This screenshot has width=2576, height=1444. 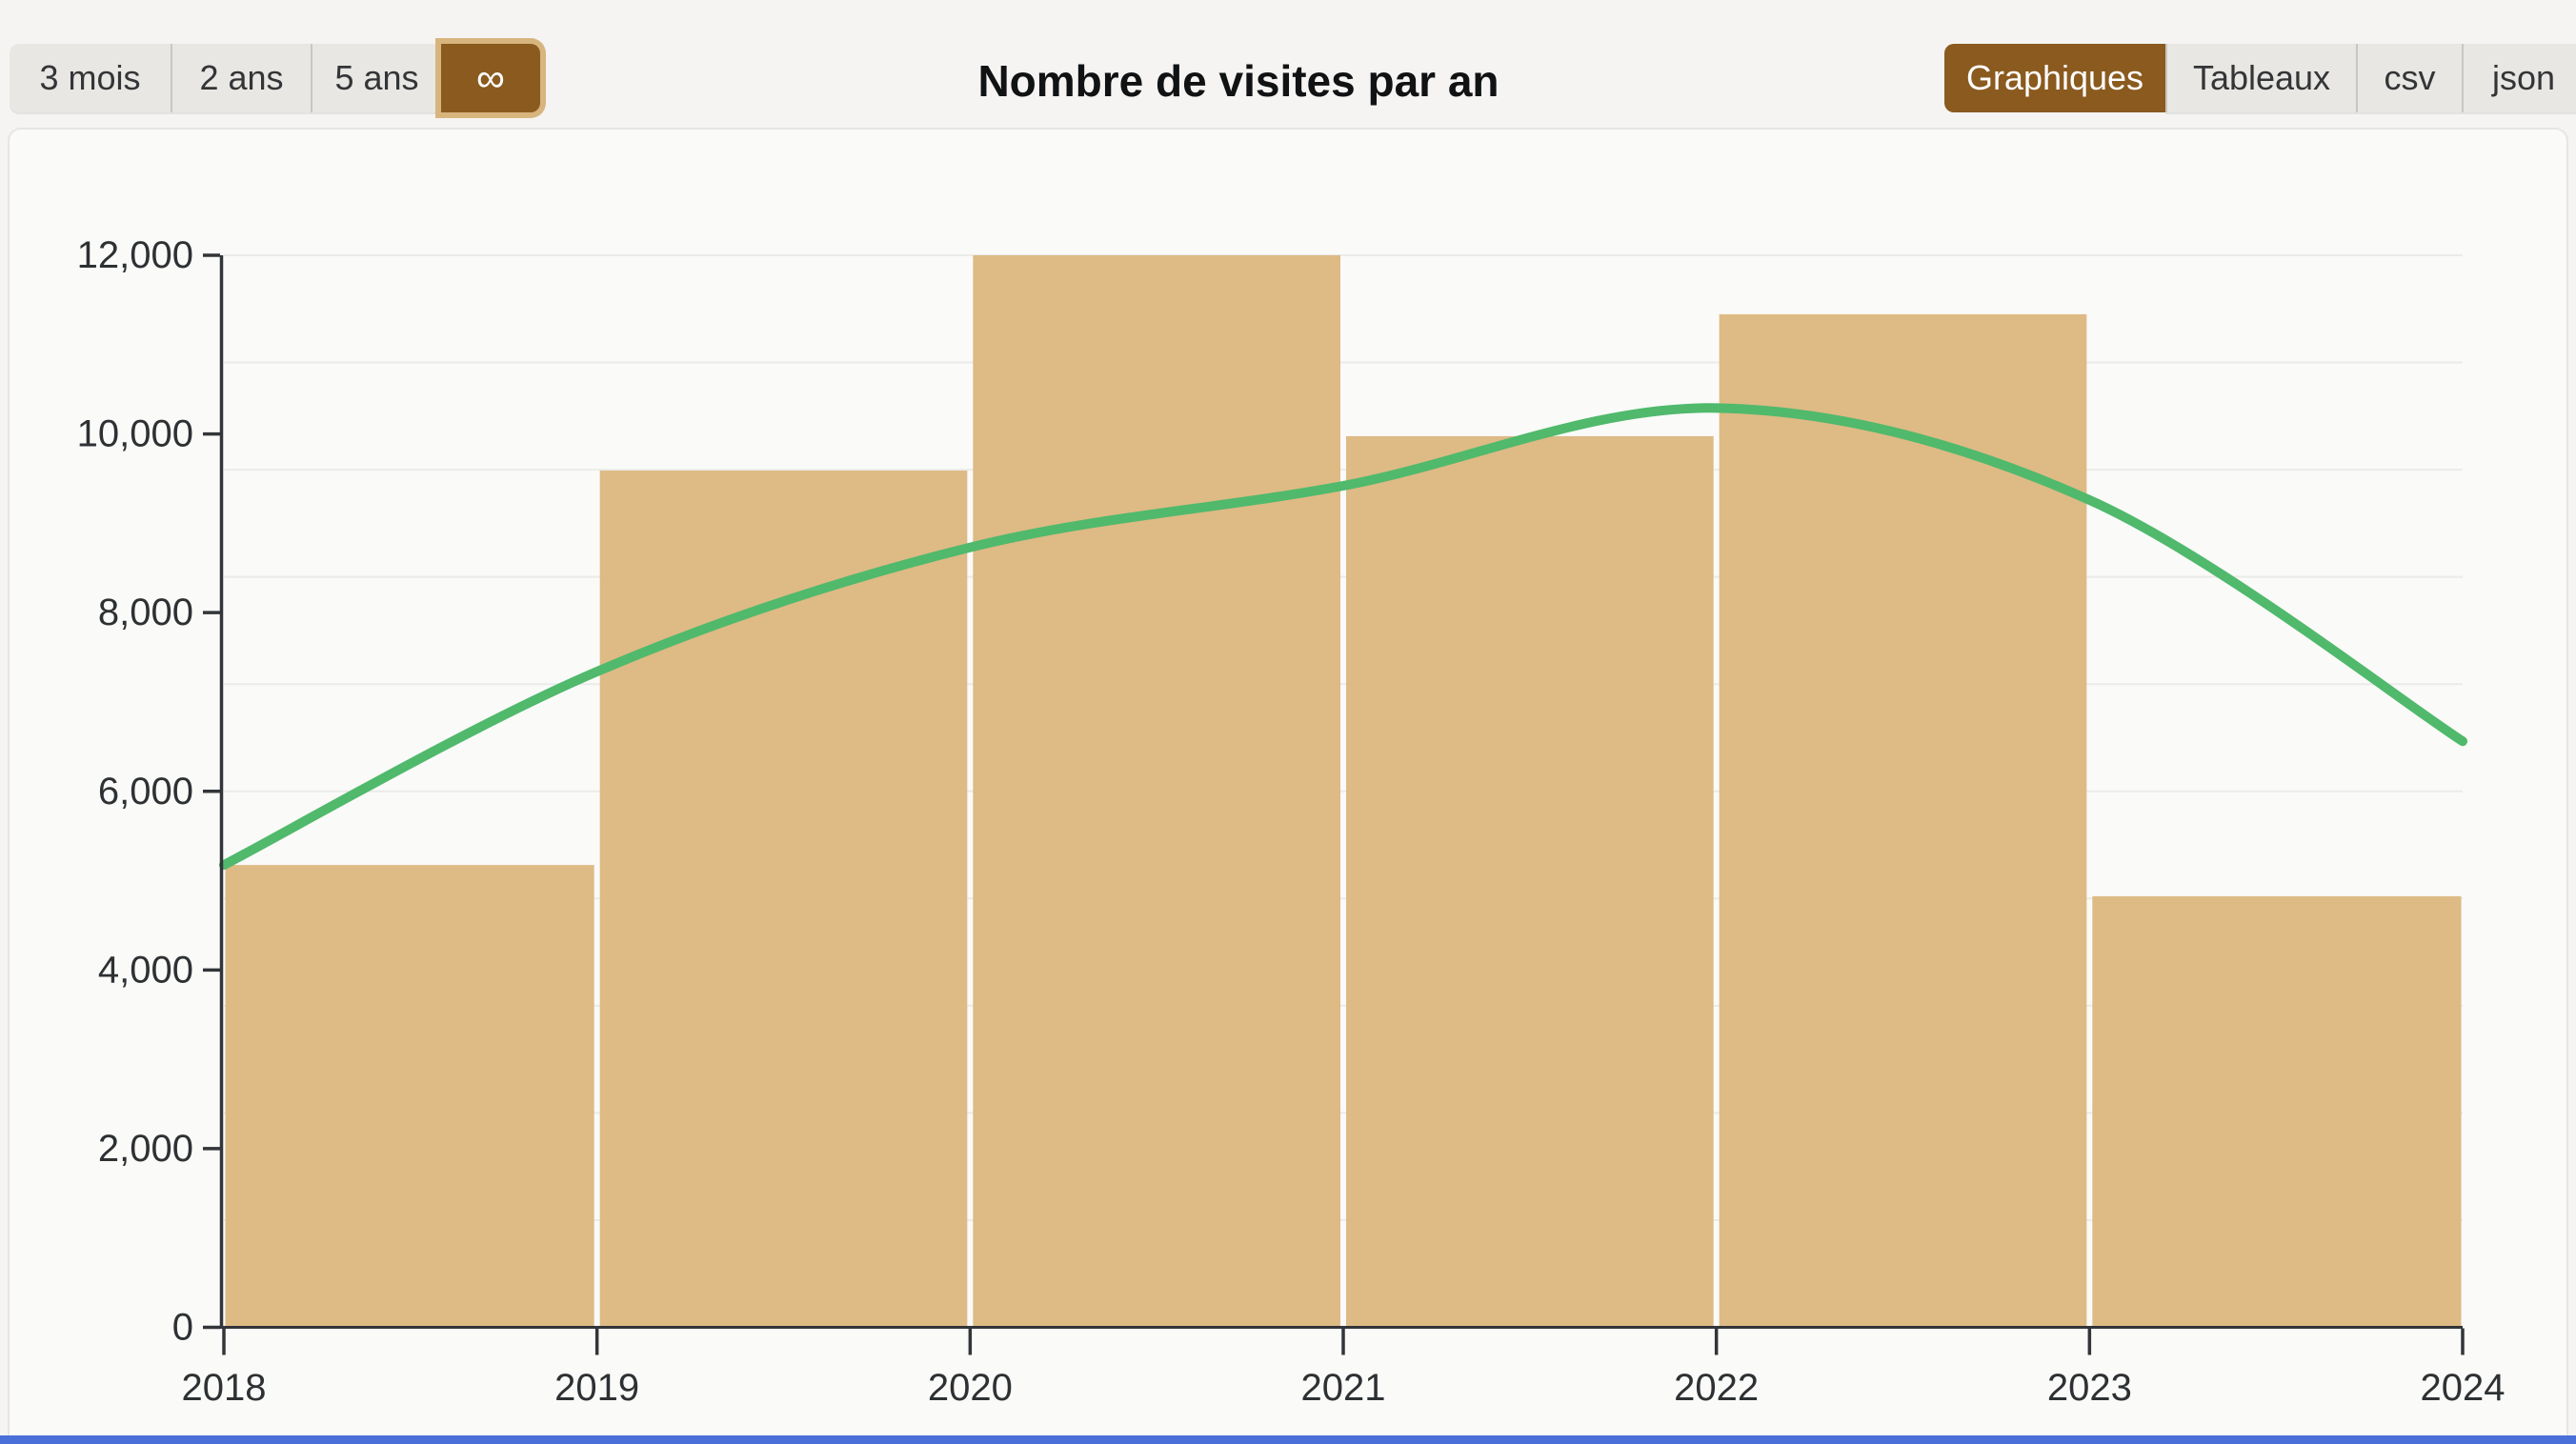 What do you see at coordinates (146, 612) in the screenshot?
I see `y-tick-label: 8,000` at bounding box center [146, 612].